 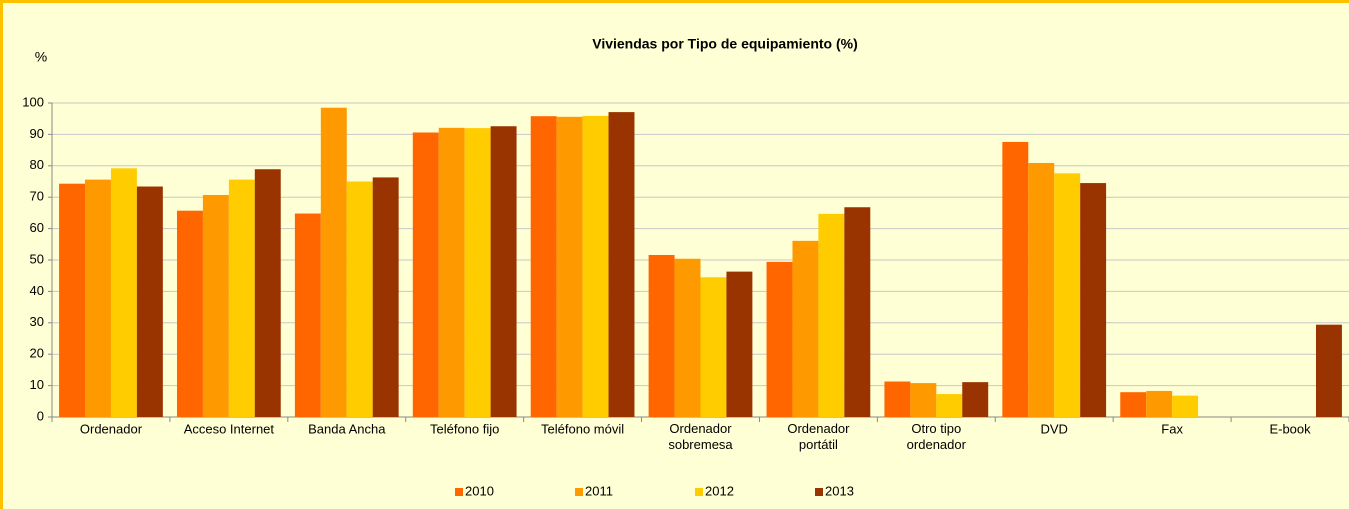 What do you see at coordinates (582, 428) in the screenshot?
I see `x-tick-label: Teléfono móvil` at bounding box center [582, 428].